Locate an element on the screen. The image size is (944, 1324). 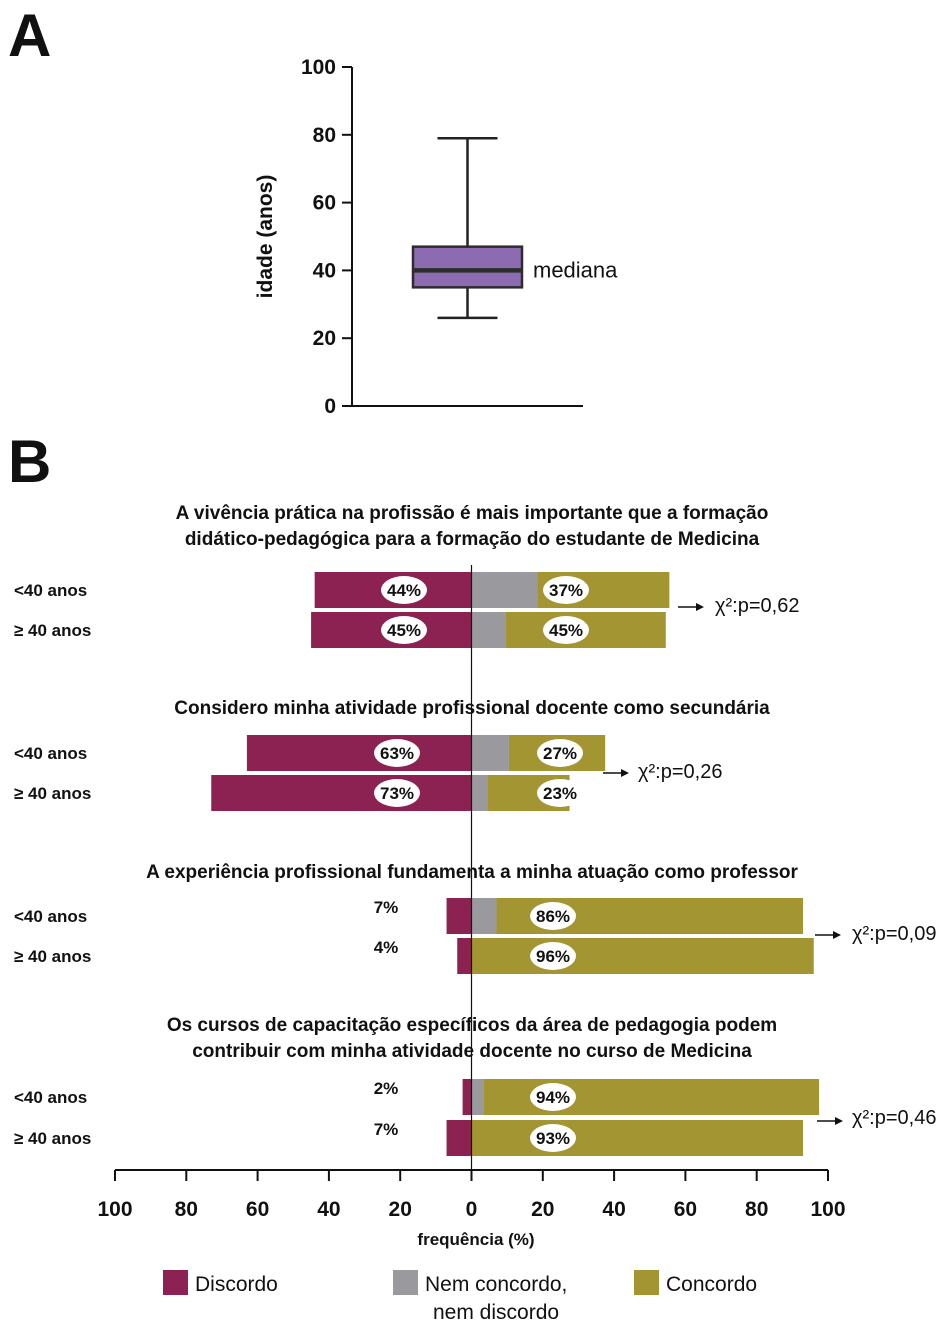
median-annotation: mediana is located at coordinates (575, 269).